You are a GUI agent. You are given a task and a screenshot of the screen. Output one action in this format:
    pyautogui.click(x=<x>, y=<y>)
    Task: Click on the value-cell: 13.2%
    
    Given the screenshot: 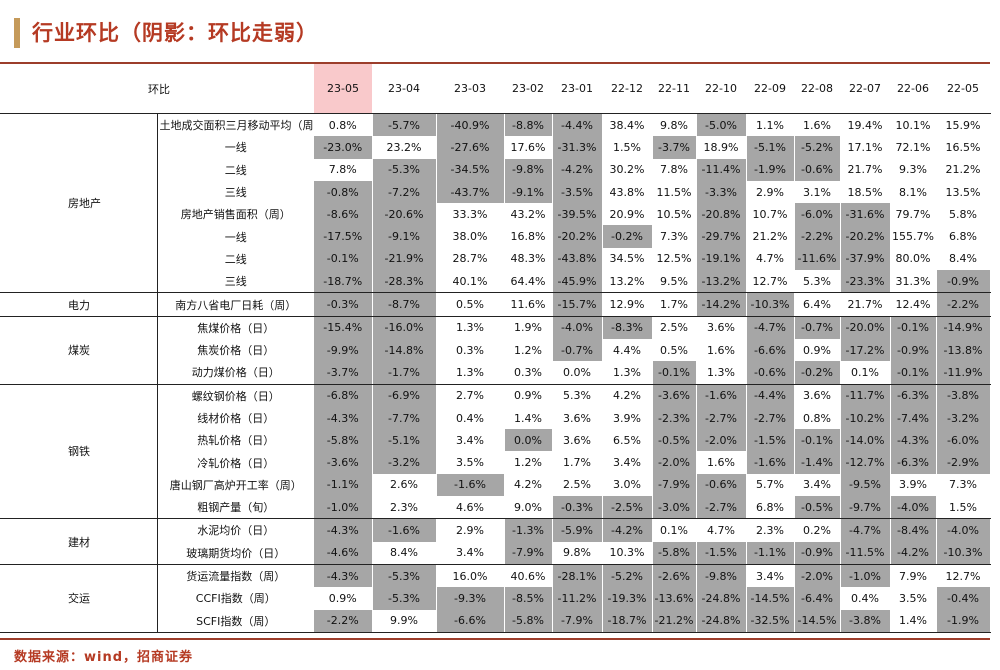 What is the action you would take?
    pyautogui.click(x=627, y=282)
    